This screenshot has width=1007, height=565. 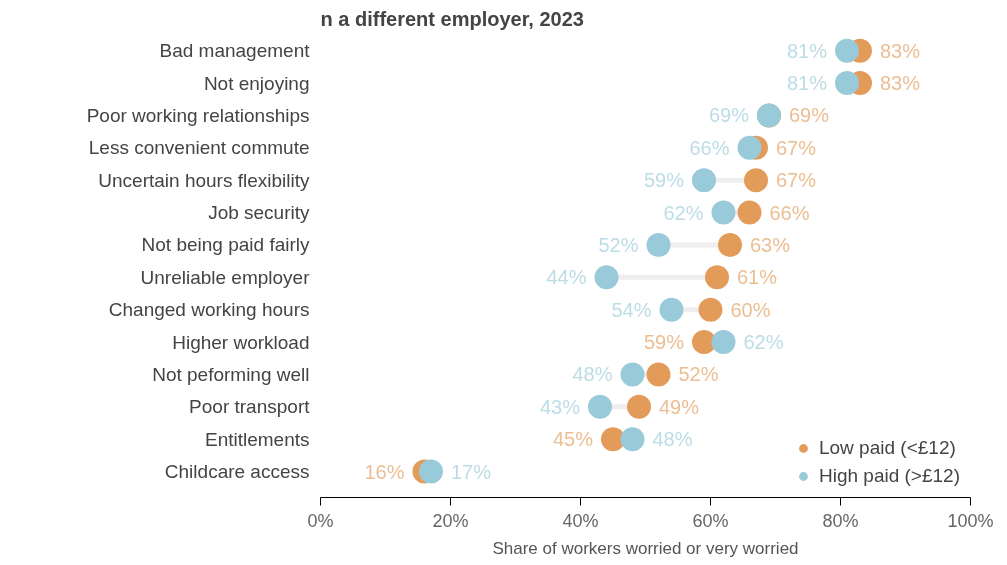 I want to click on data-label: 43%, so click(x=560, y=406).